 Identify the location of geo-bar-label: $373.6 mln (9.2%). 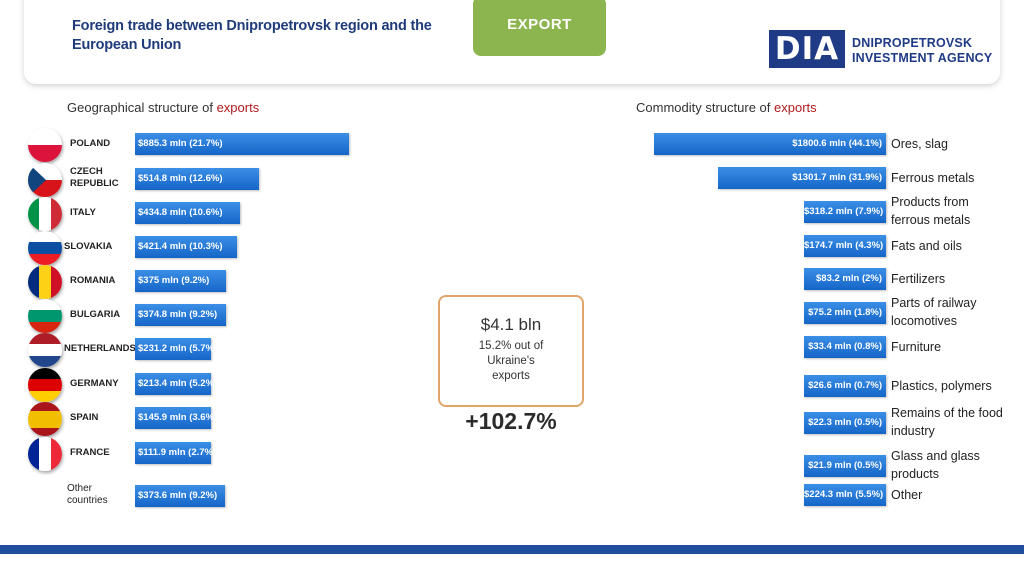
(178, 495).